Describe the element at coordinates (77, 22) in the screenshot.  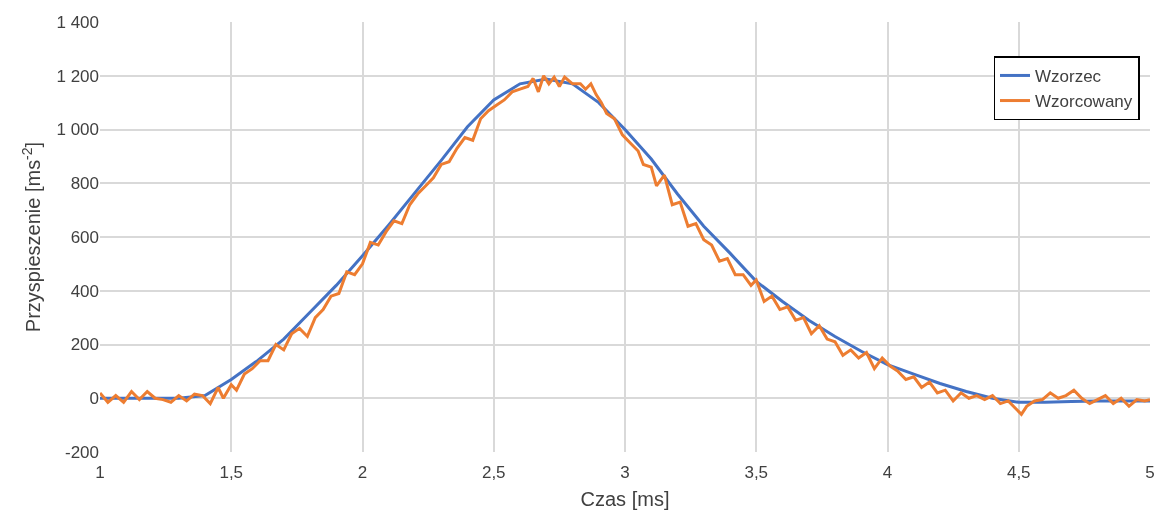
I see `y-tick-label: 1 400` at that location.